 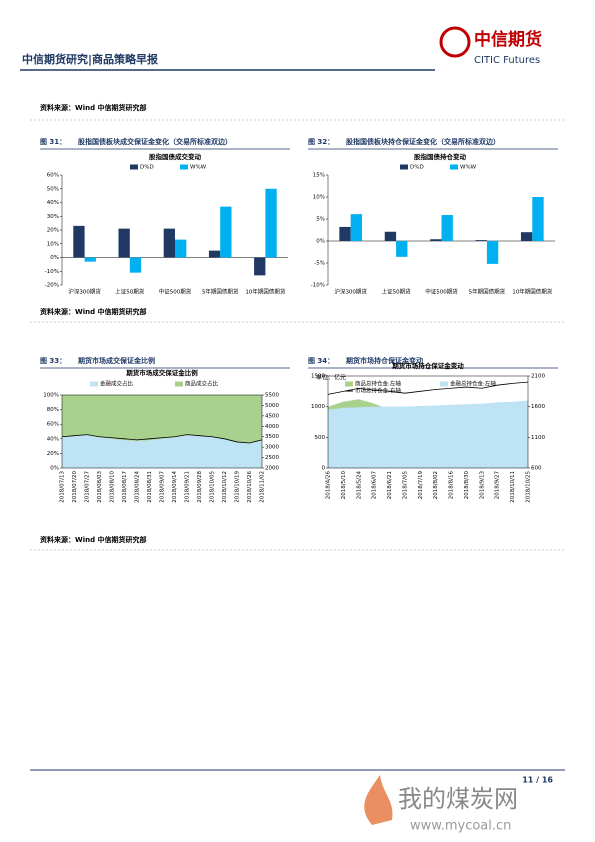 What do you see at coordinates (53, 439) in the screenshot?
I see `y-tick-label: 40%` at bounding box center [53, 439].